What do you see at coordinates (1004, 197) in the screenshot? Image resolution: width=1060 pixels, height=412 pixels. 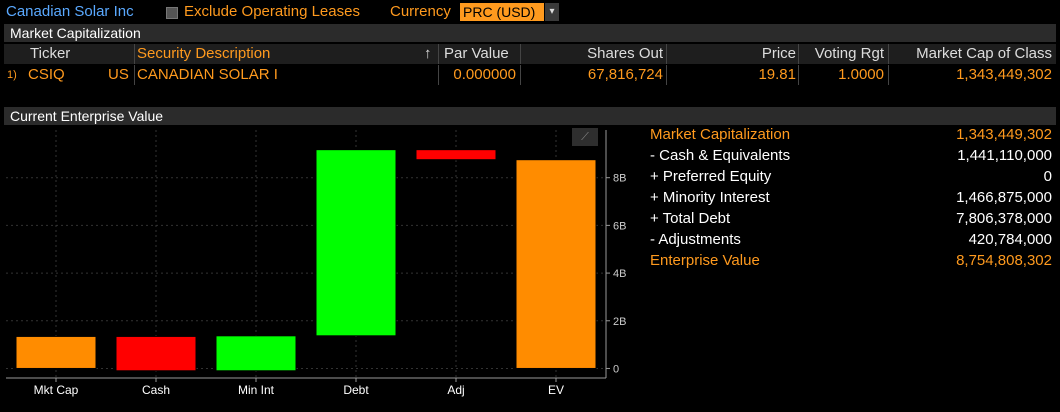 I see `ev-row-value: 1,466,875,000` at bounding box center [1004, 197].